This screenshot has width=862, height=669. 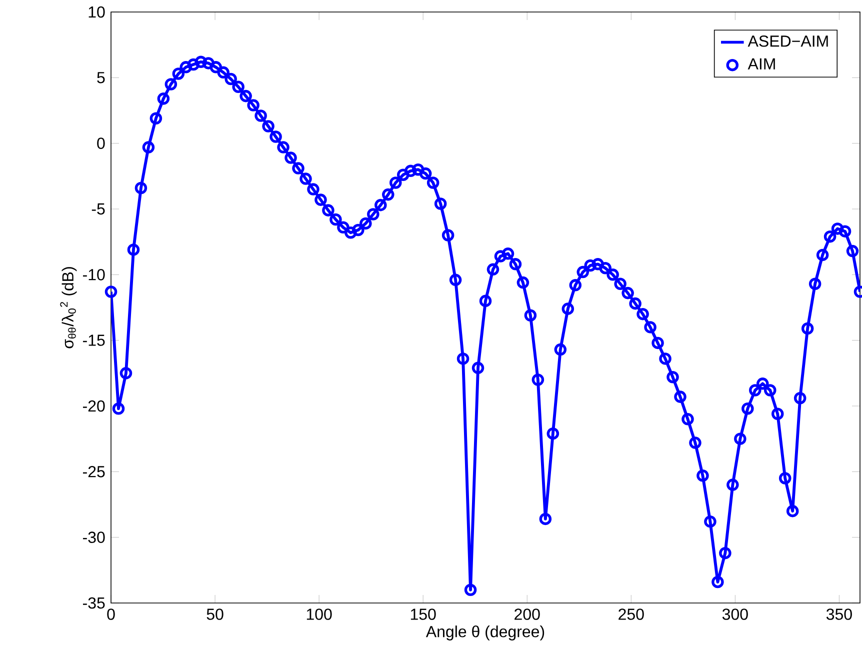 What do you see at coordinates (96, 12) in the screenshot?
I see `y-tick-label: 10` at bounding box center [96, 12].